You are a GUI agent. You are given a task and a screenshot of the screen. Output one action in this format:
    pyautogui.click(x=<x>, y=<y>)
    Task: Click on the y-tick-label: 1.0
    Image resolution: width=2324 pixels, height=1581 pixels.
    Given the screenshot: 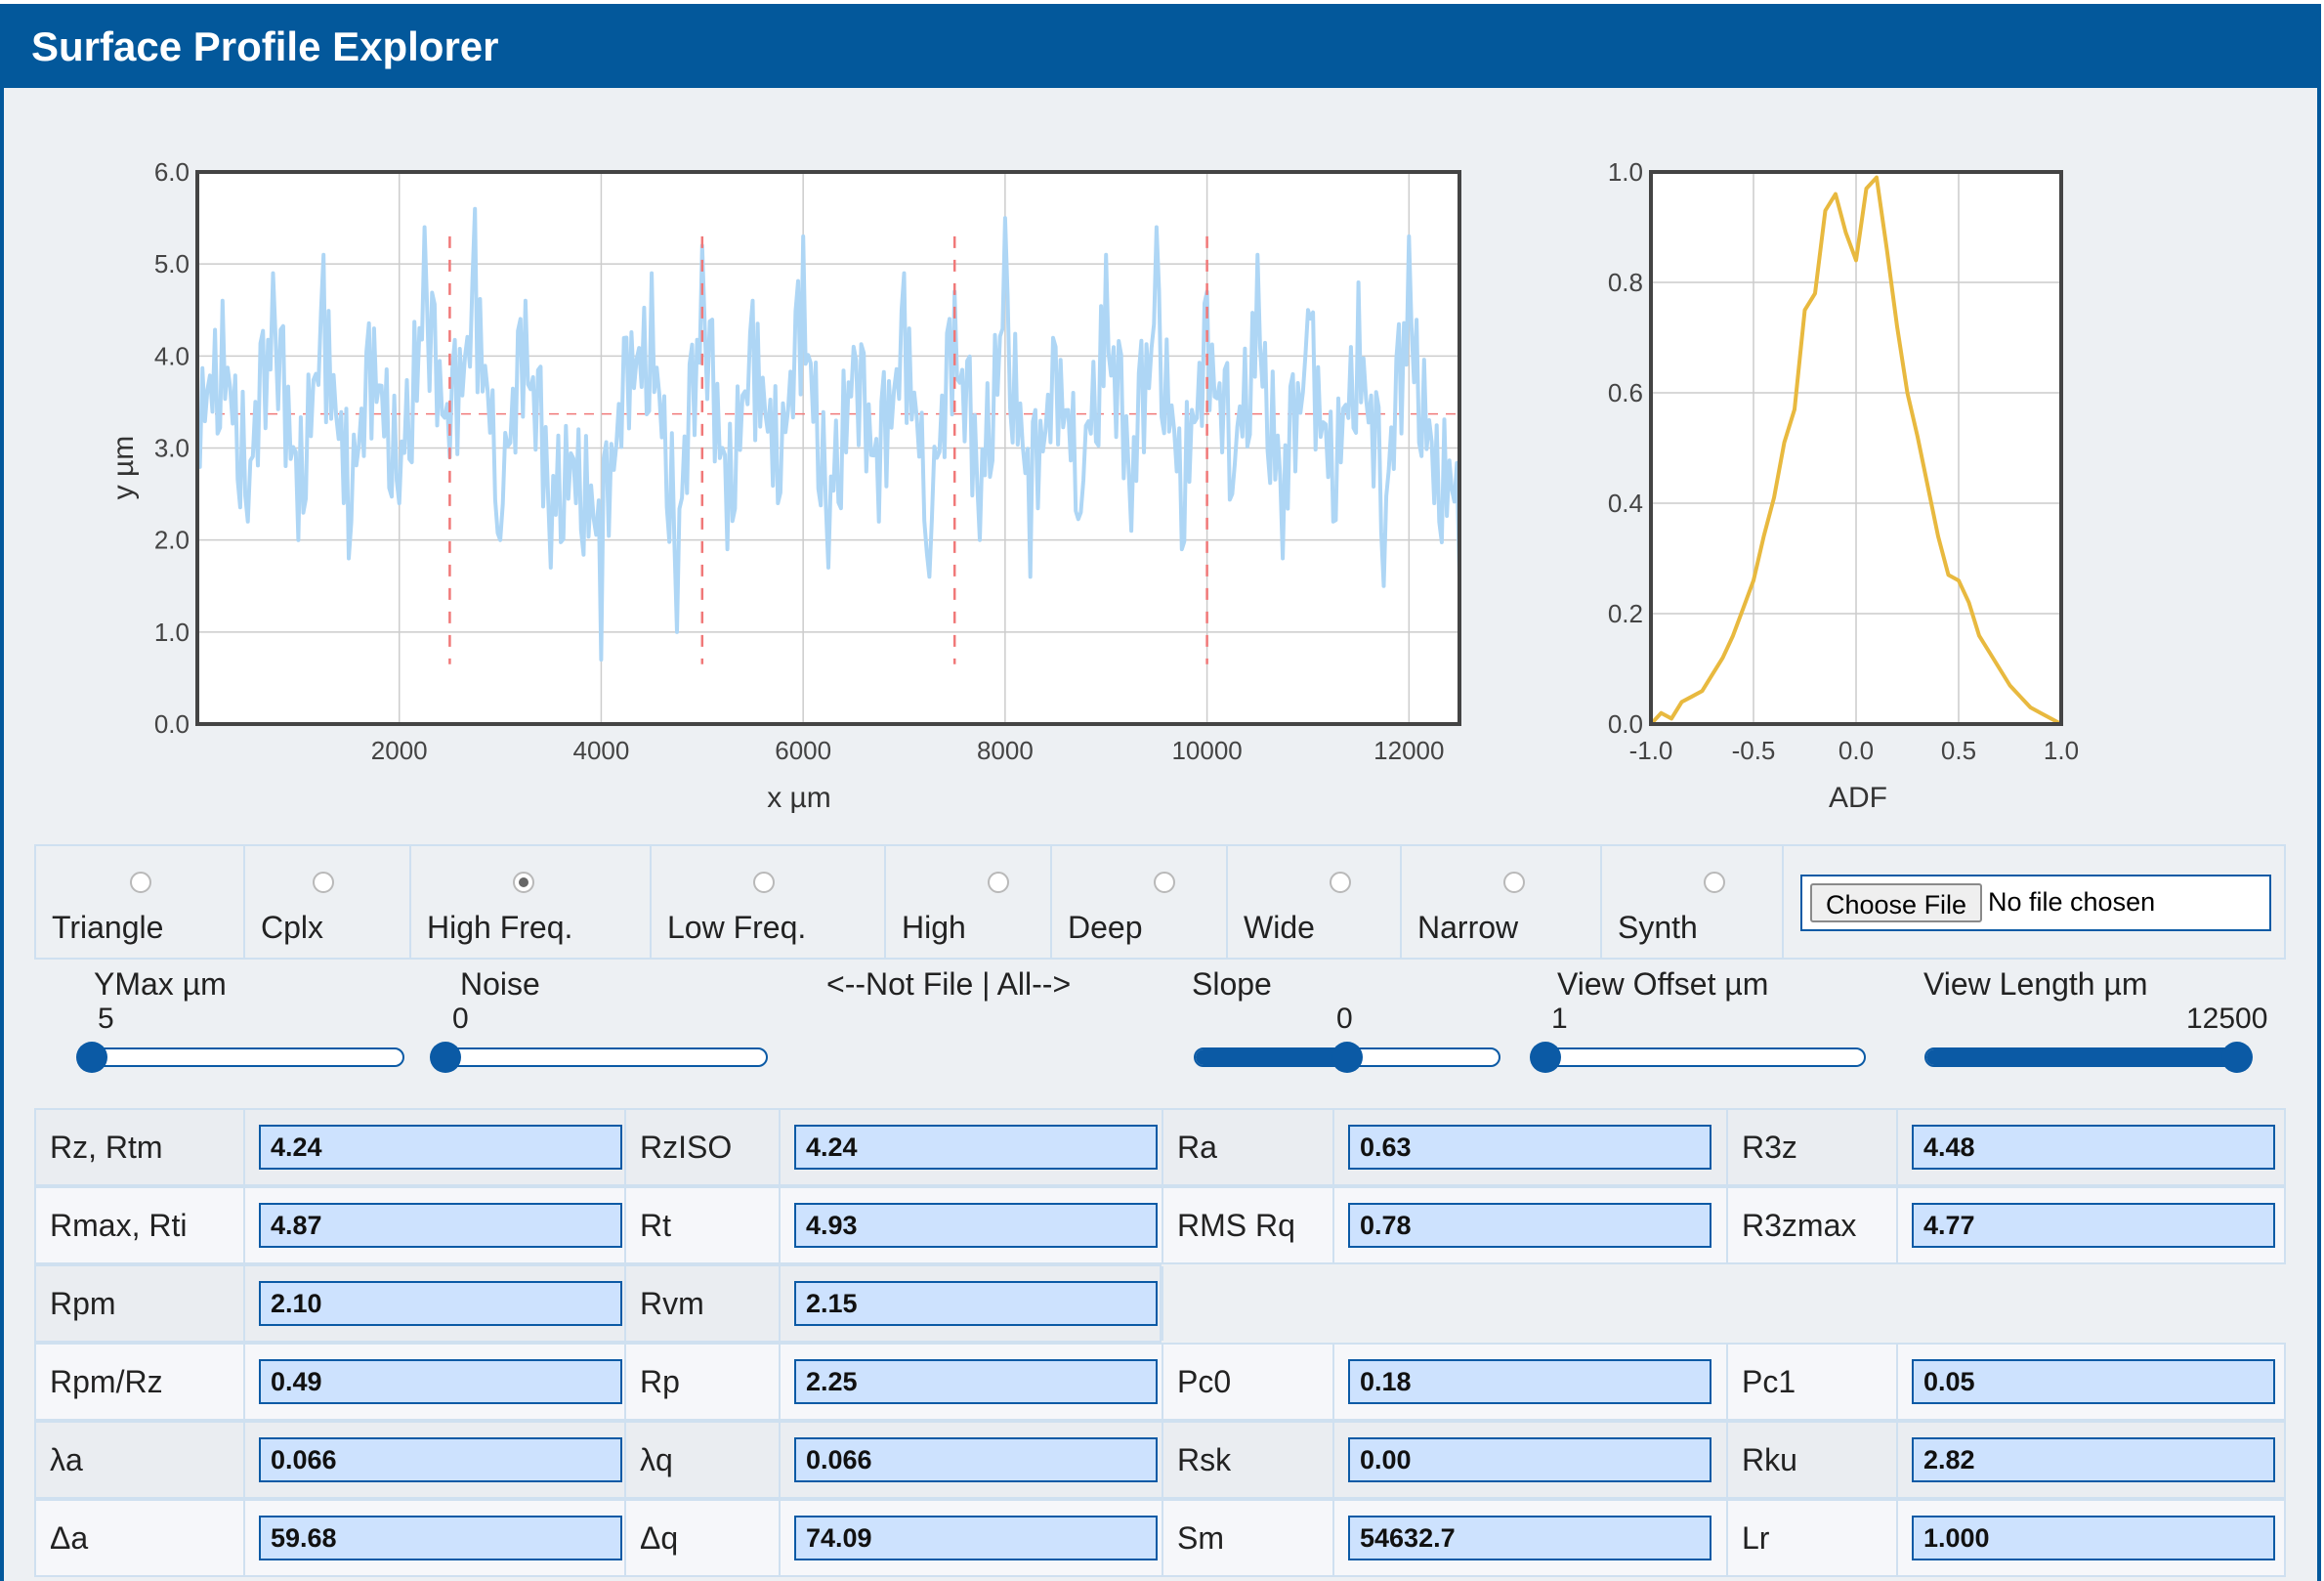 What is the action you would take?
    pyautogui.click(x=172, y=633)
    